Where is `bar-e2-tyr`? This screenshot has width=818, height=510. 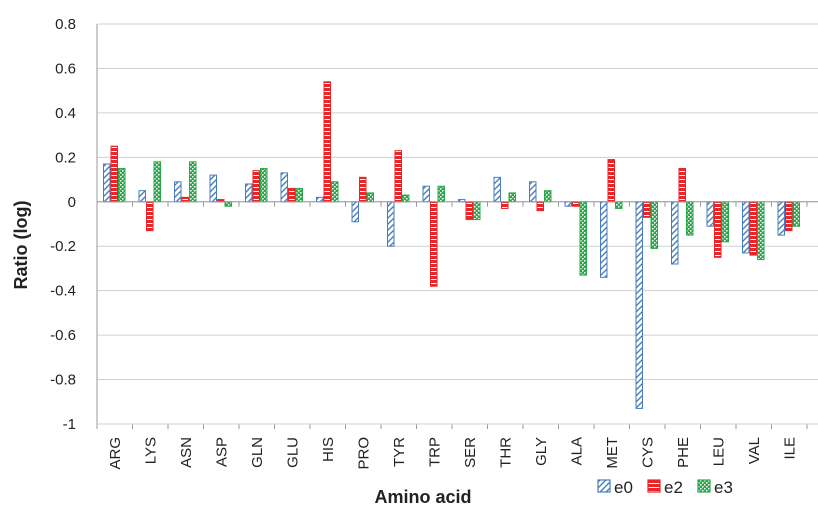 bar-e2-tyr is located at coordinates (398, 176).